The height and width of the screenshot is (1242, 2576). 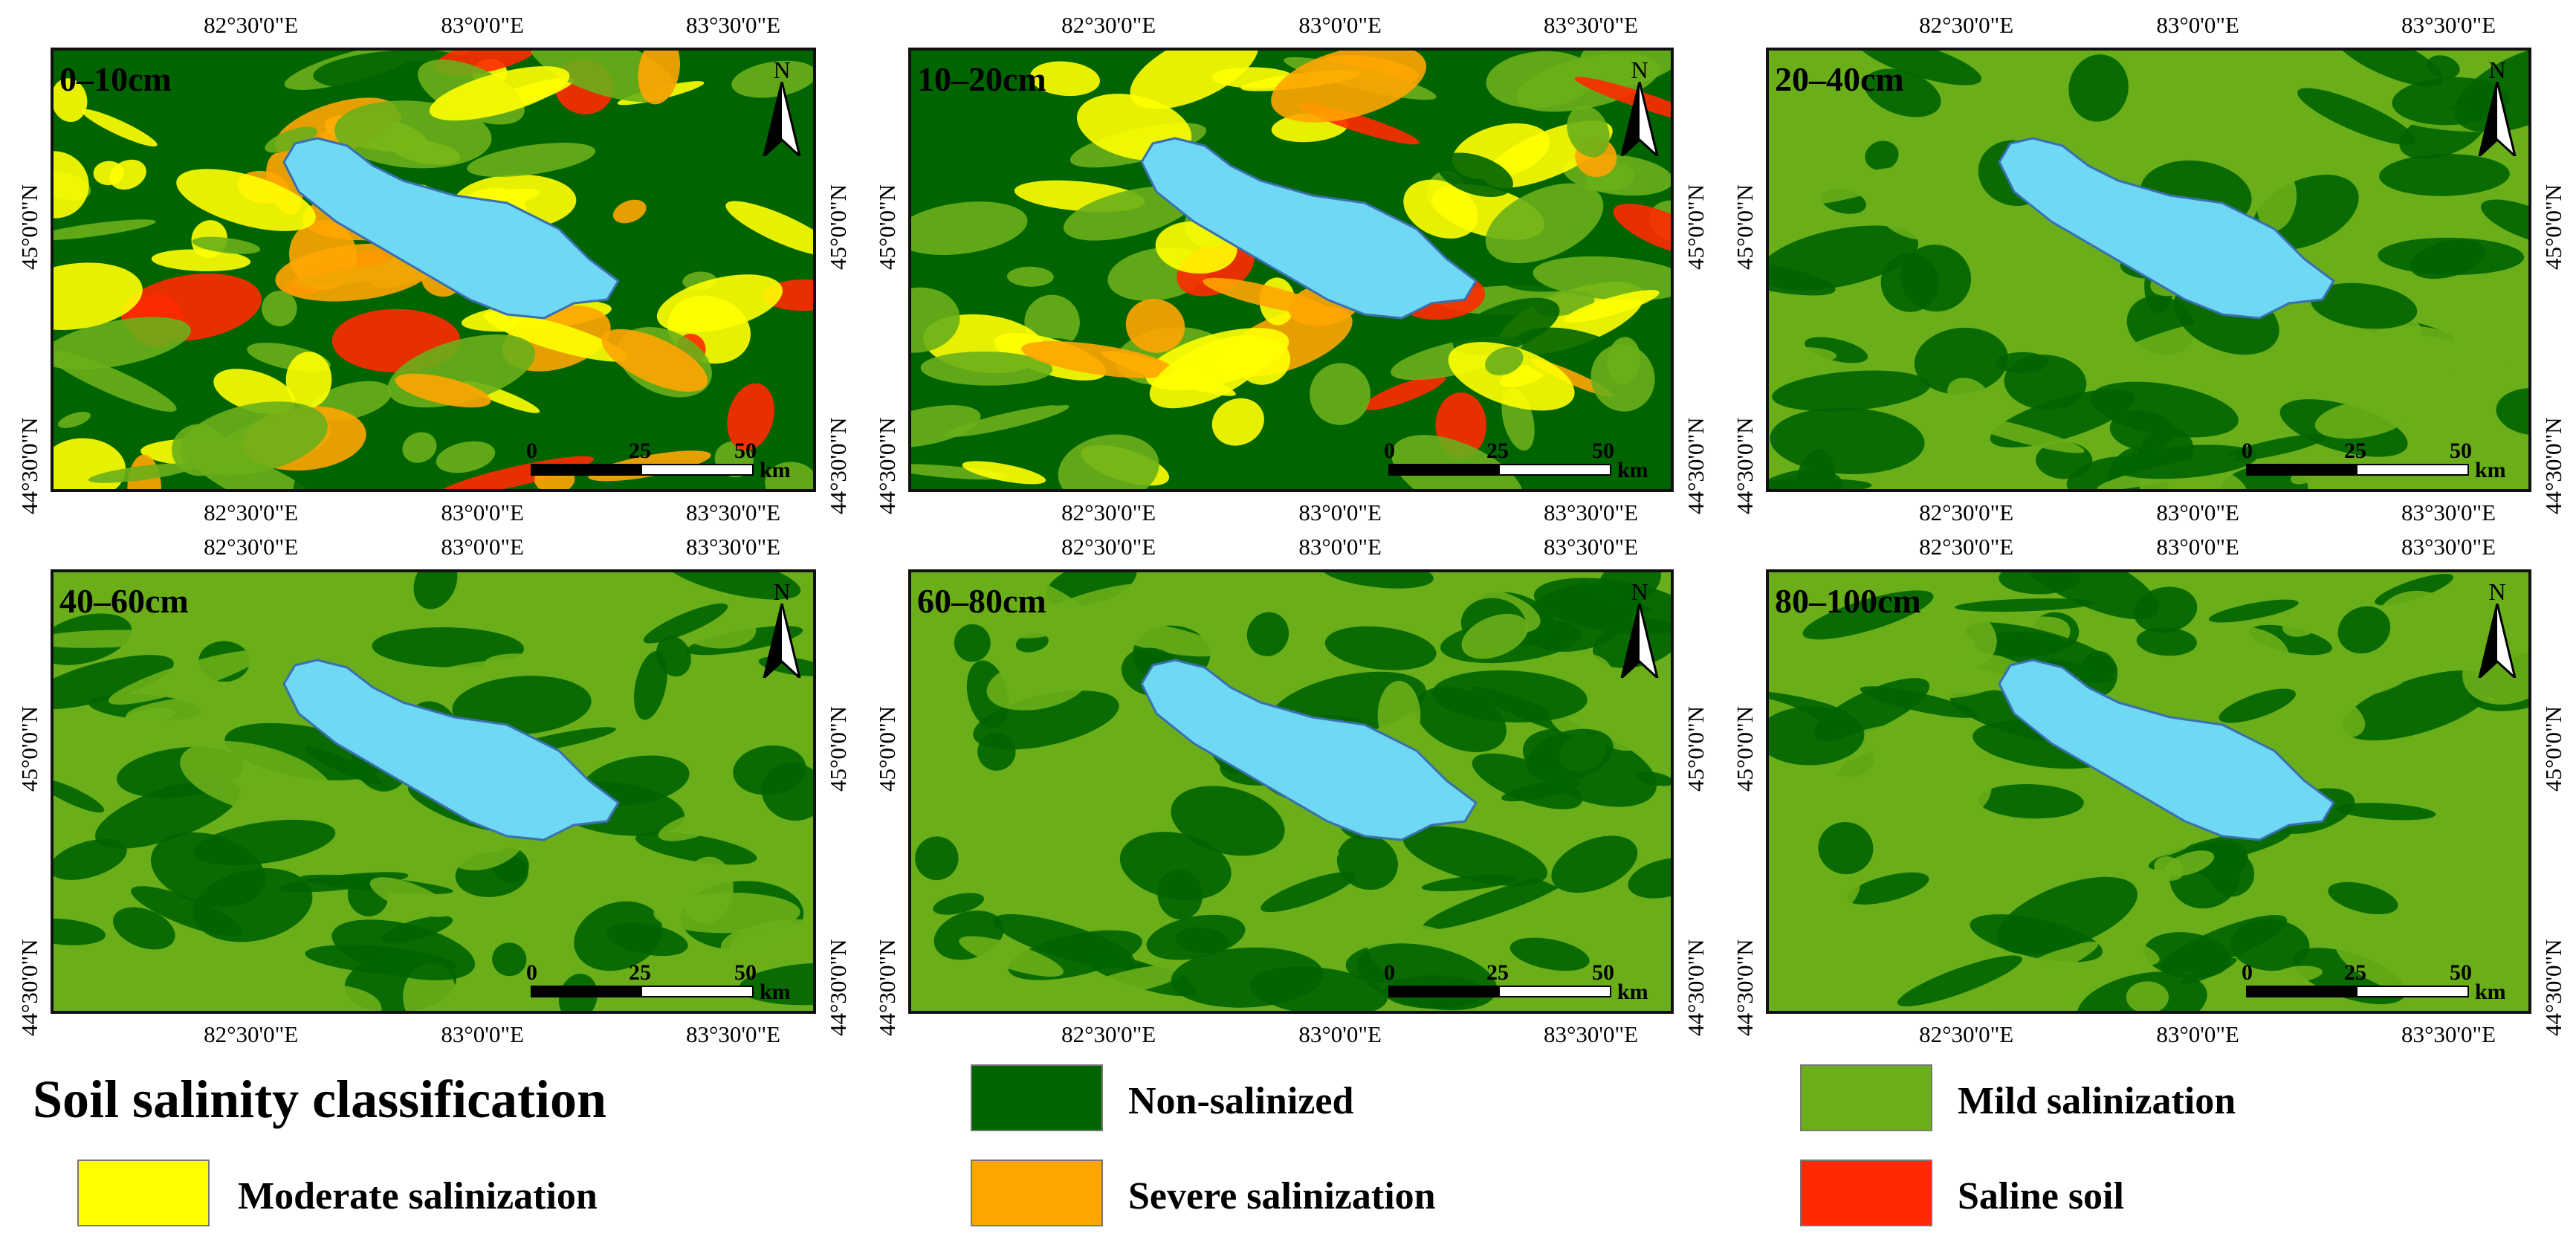 I want to click on map-frame: 0–10cm N 0 25 50 km, so click(x=434, y=270).